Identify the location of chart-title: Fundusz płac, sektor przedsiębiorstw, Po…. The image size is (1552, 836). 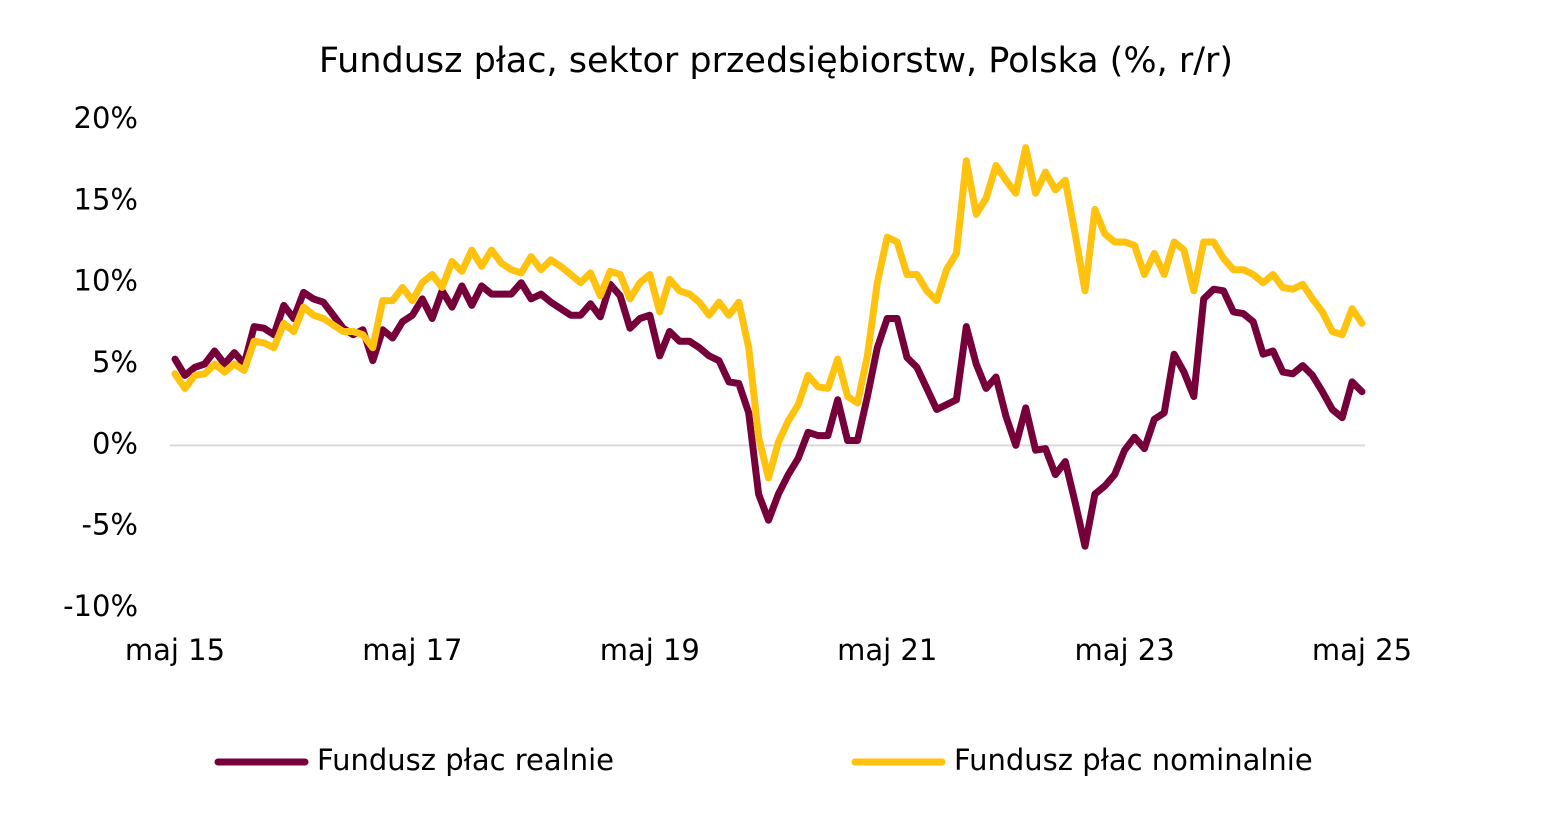
(776, 61).